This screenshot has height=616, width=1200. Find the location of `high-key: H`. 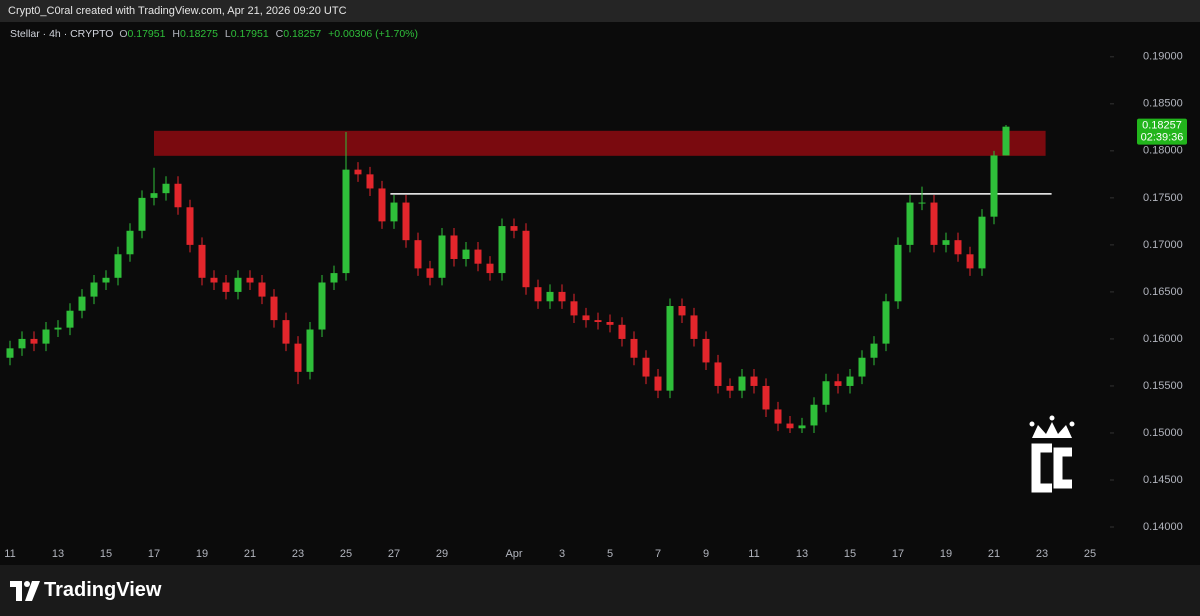

high-key: H is located at coordinates (176, 34).